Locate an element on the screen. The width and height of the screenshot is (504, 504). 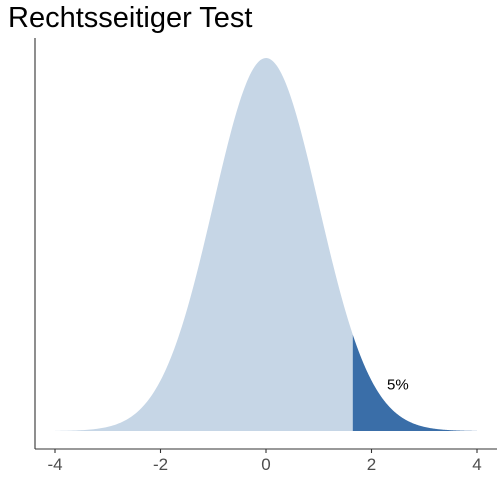
x-tick-label: -4 is located at coordinates (54, 464).